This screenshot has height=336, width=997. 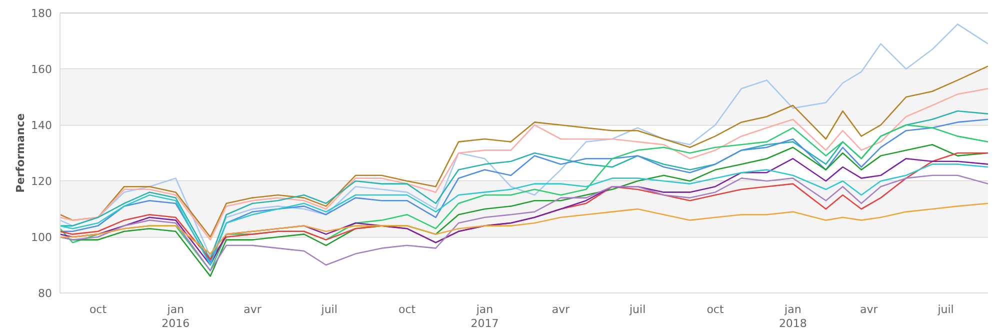 I want to click on y-tick-label: 180, so click(x=41, y=13).